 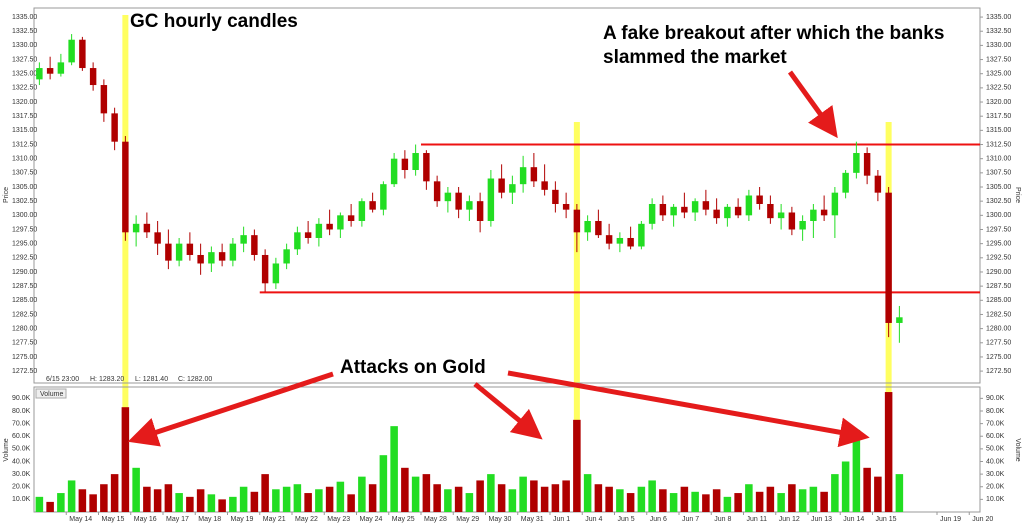 What do you see at coordinates (500, 519) in the screenshot?
I see `x-tick-label: May 30` at bounding box center [500, 519].